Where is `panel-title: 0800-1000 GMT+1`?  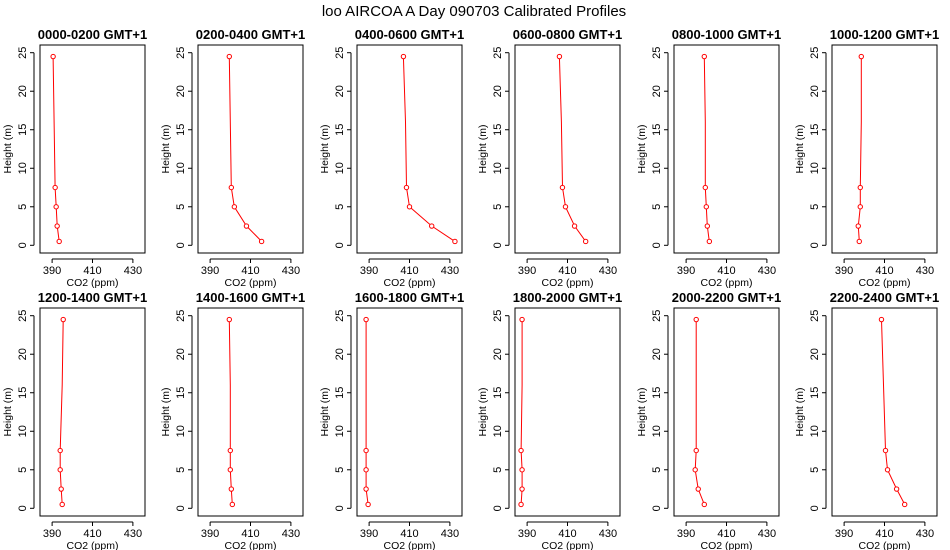 panel-title: 0800-1000 GMT+1 is located at coordinates (726, 34).